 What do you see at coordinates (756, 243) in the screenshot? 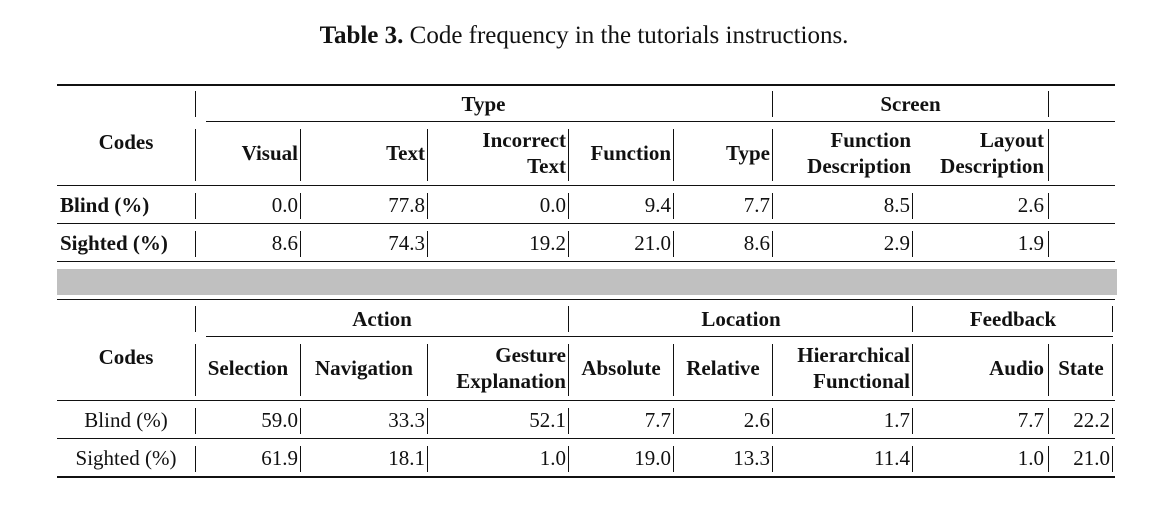
I see `top-sighted-type: 8.6` at bounding box center [756, 243].